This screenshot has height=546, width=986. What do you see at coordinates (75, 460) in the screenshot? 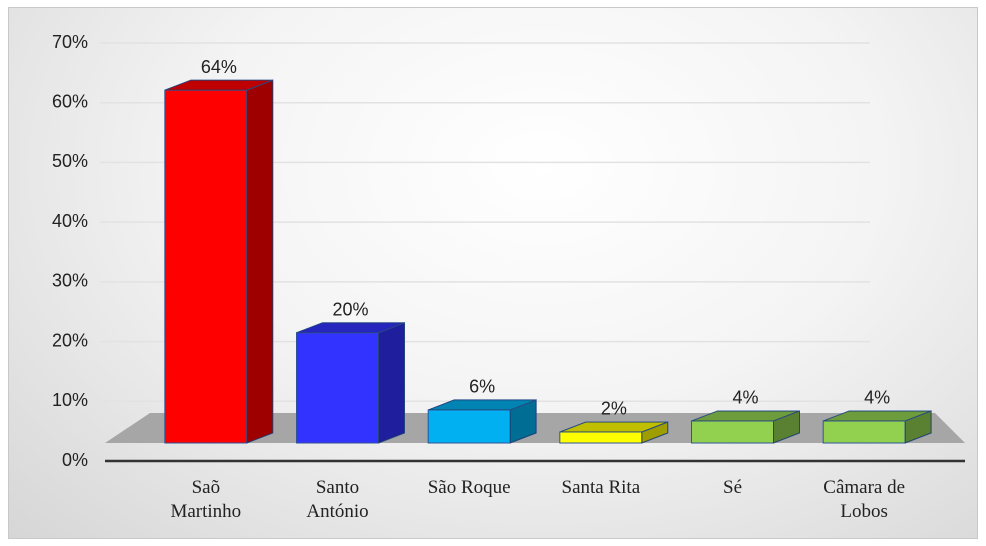
I see `y-tick-label: 0%` at bounding box center [75, 460].